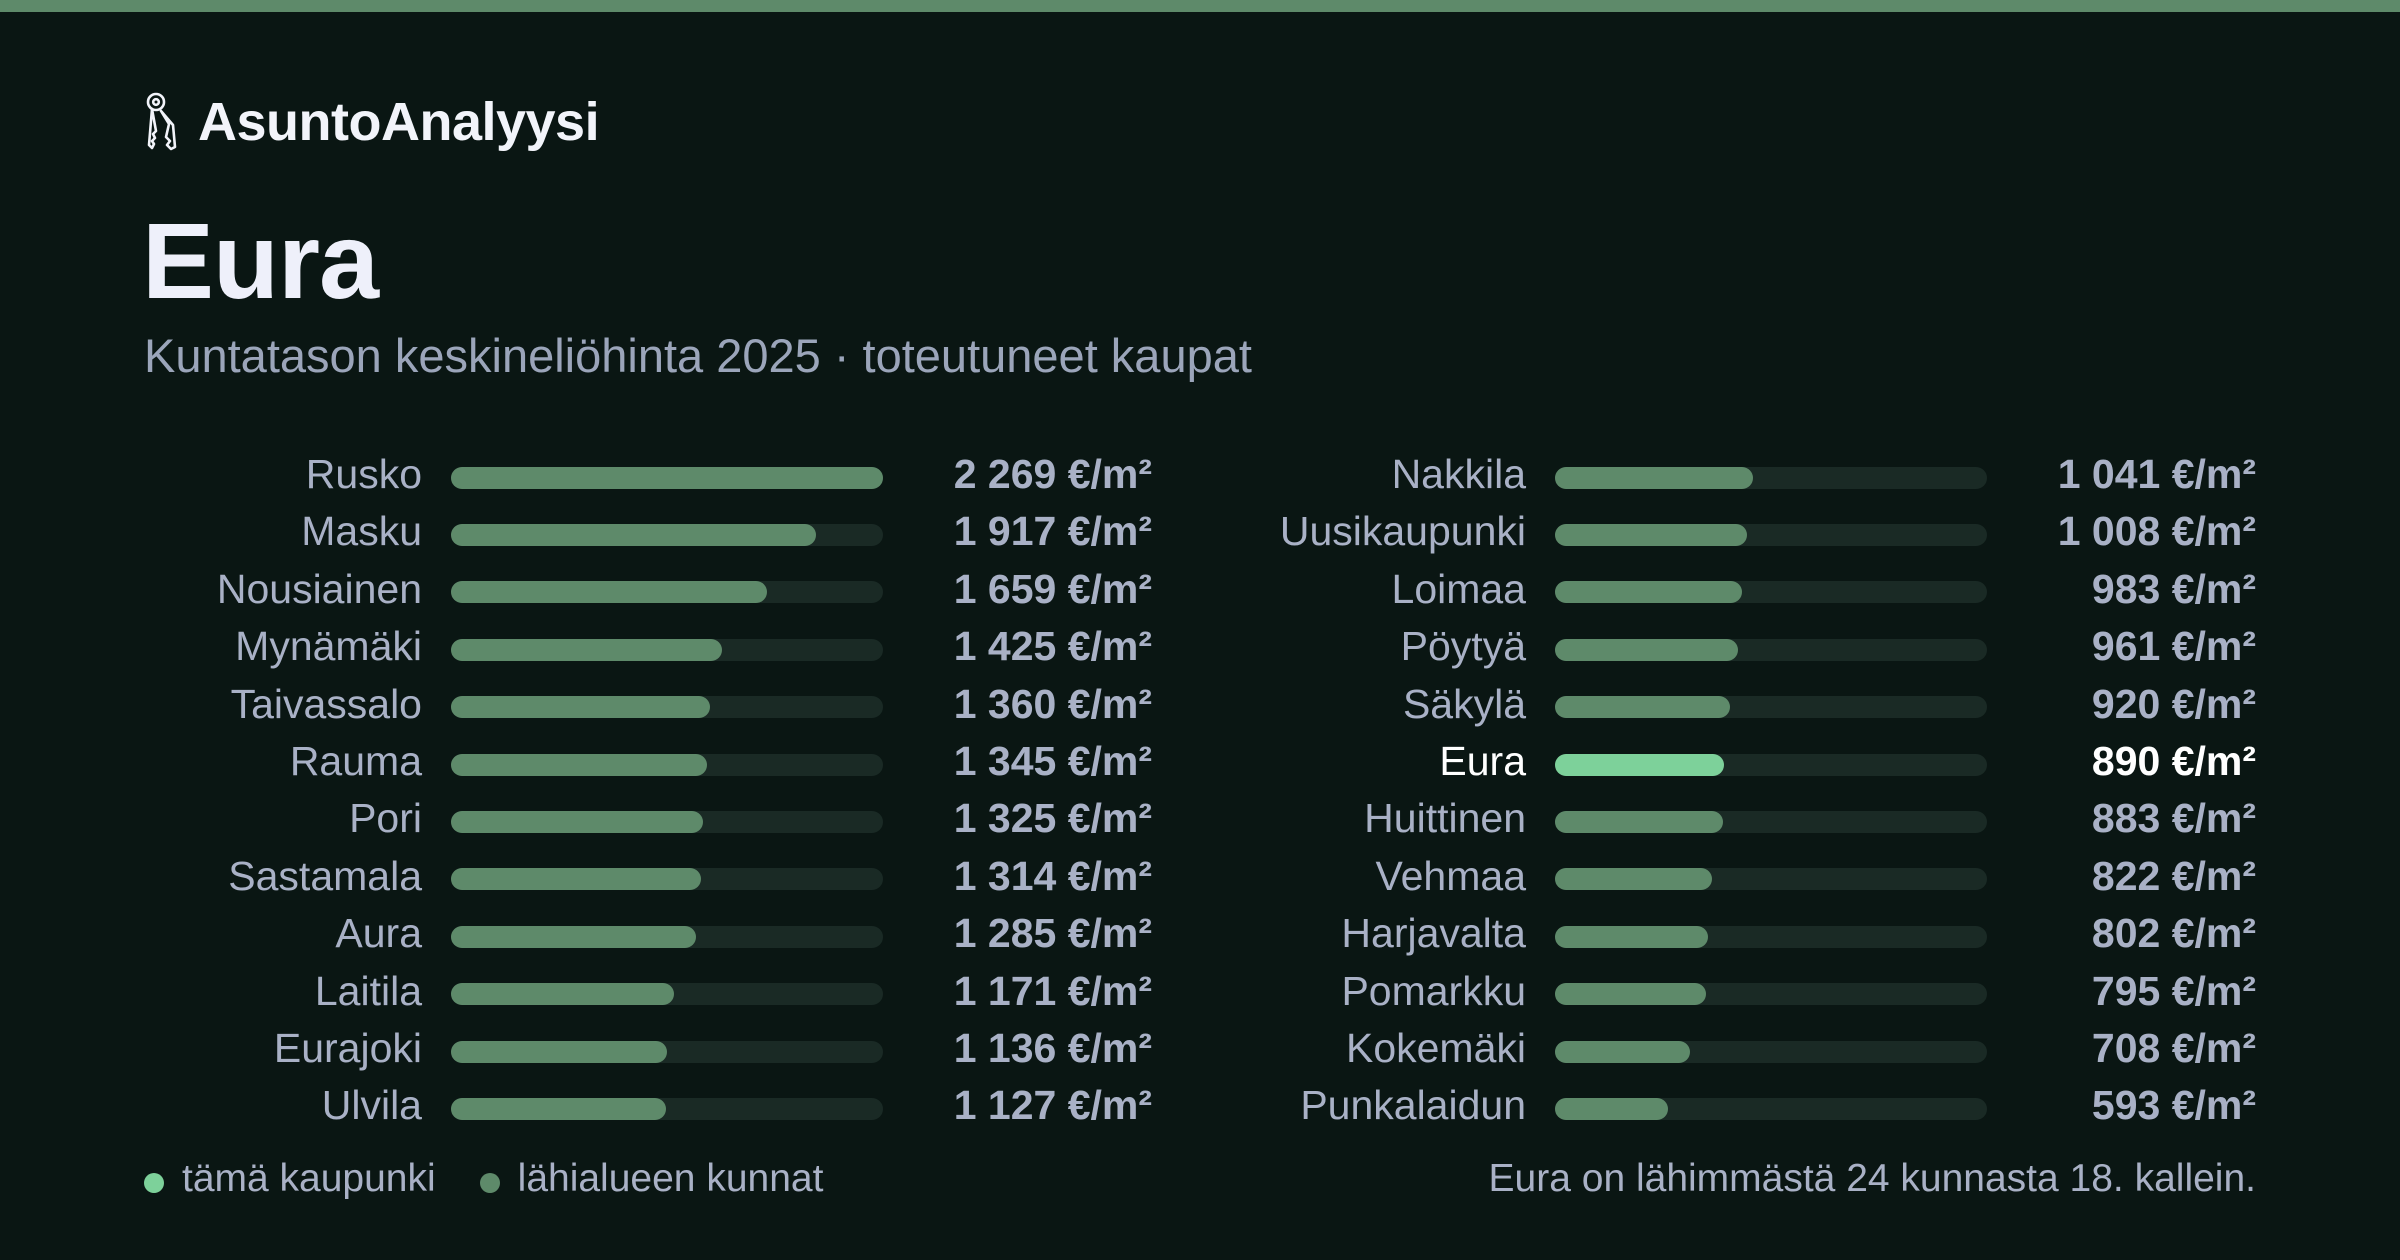  What do you see at coordinates (1052, 1105) in the screenshot?
I see `bar-value-label: 1 127 €/m²` at bounding box center [1052, 1105].